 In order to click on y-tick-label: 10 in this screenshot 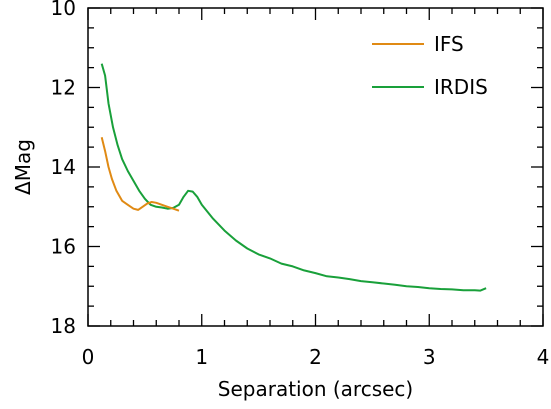, I will do `click(63, 10)`.